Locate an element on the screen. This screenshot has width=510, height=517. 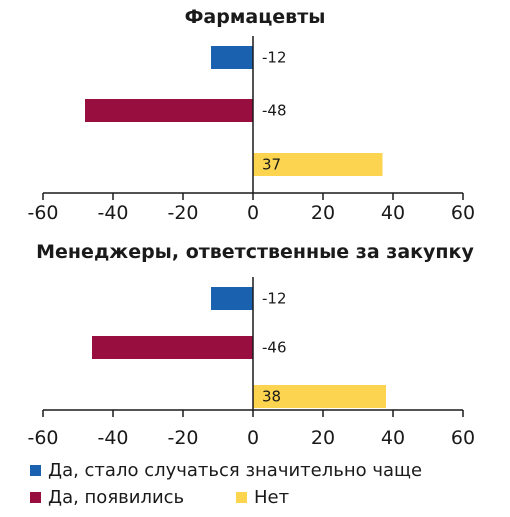
data-label: 37 is located at coordinates (271, 165).